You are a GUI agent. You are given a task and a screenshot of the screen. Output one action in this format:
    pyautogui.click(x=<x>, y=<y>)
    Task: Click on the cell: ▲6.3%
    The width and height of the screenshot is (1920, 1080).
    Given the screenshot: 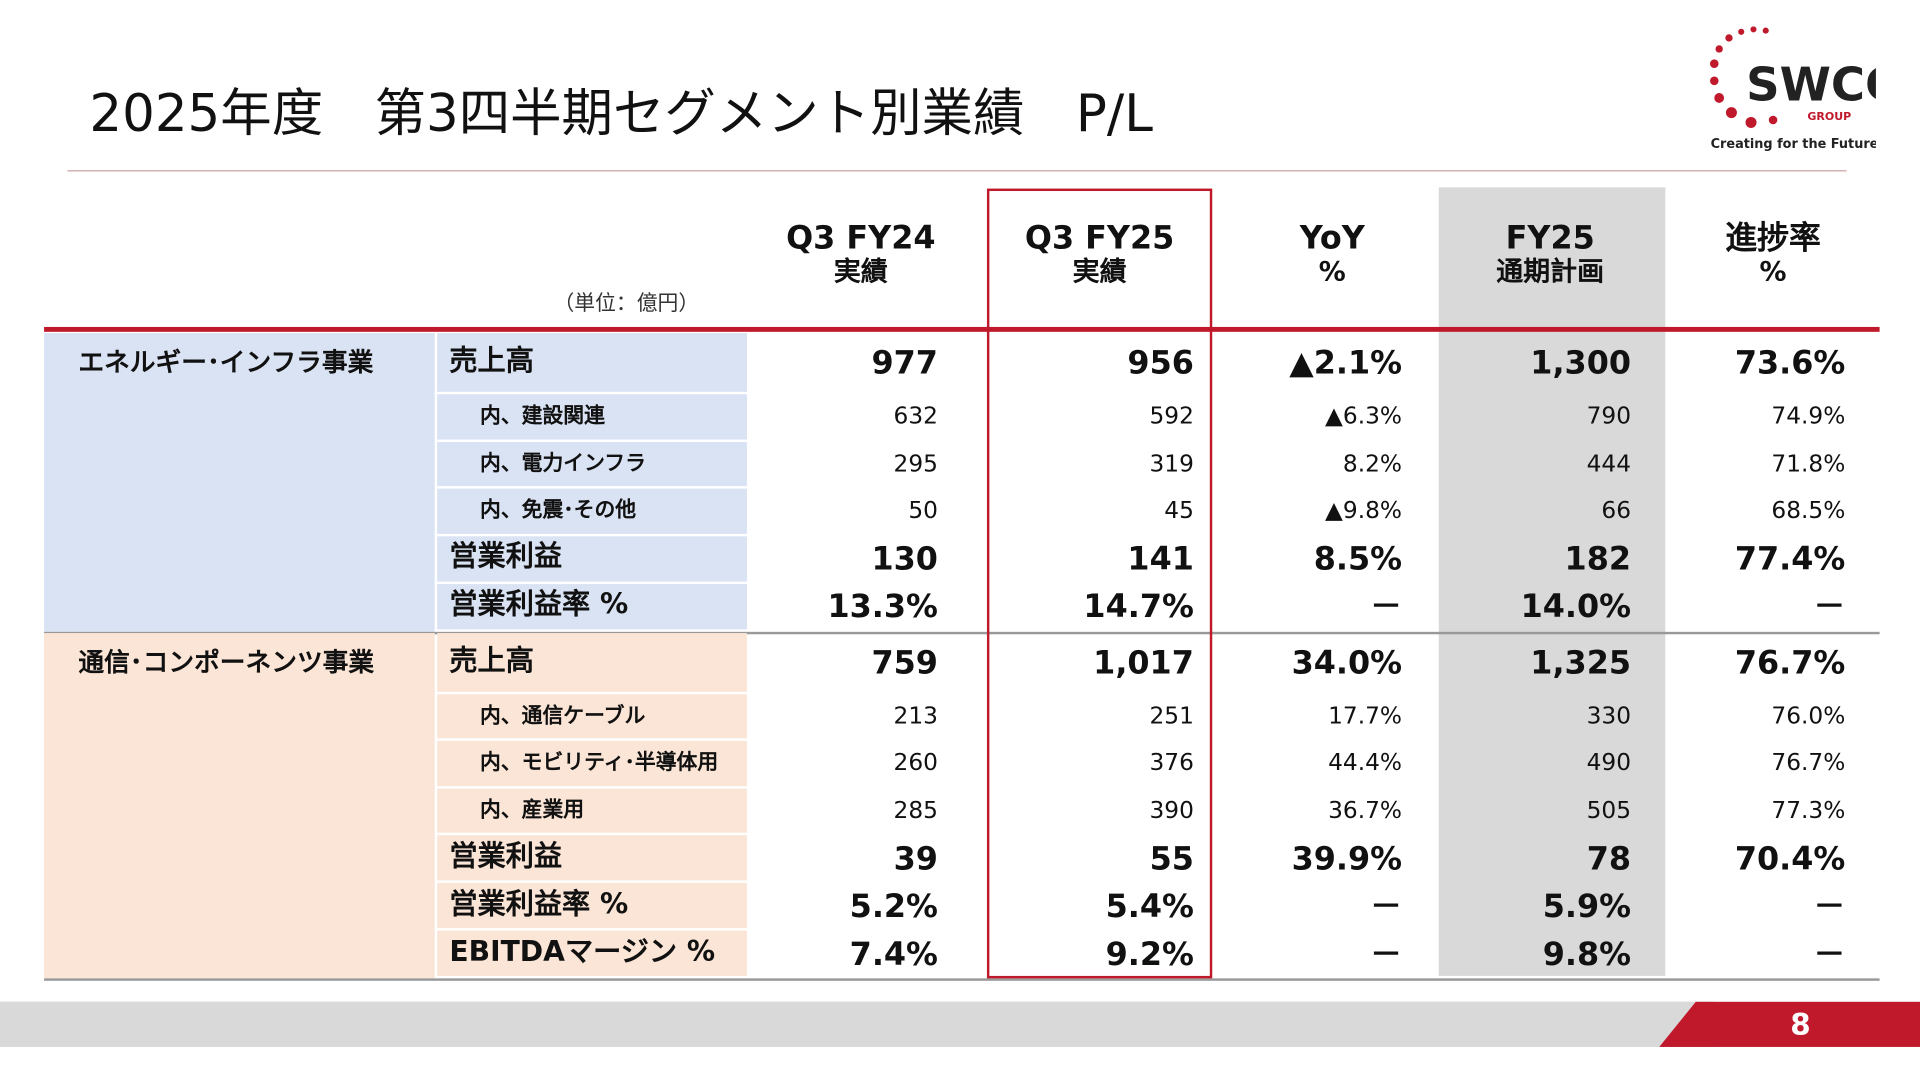 What is the action you would take?
    pyautogui.click(x=1364, y=417)
    